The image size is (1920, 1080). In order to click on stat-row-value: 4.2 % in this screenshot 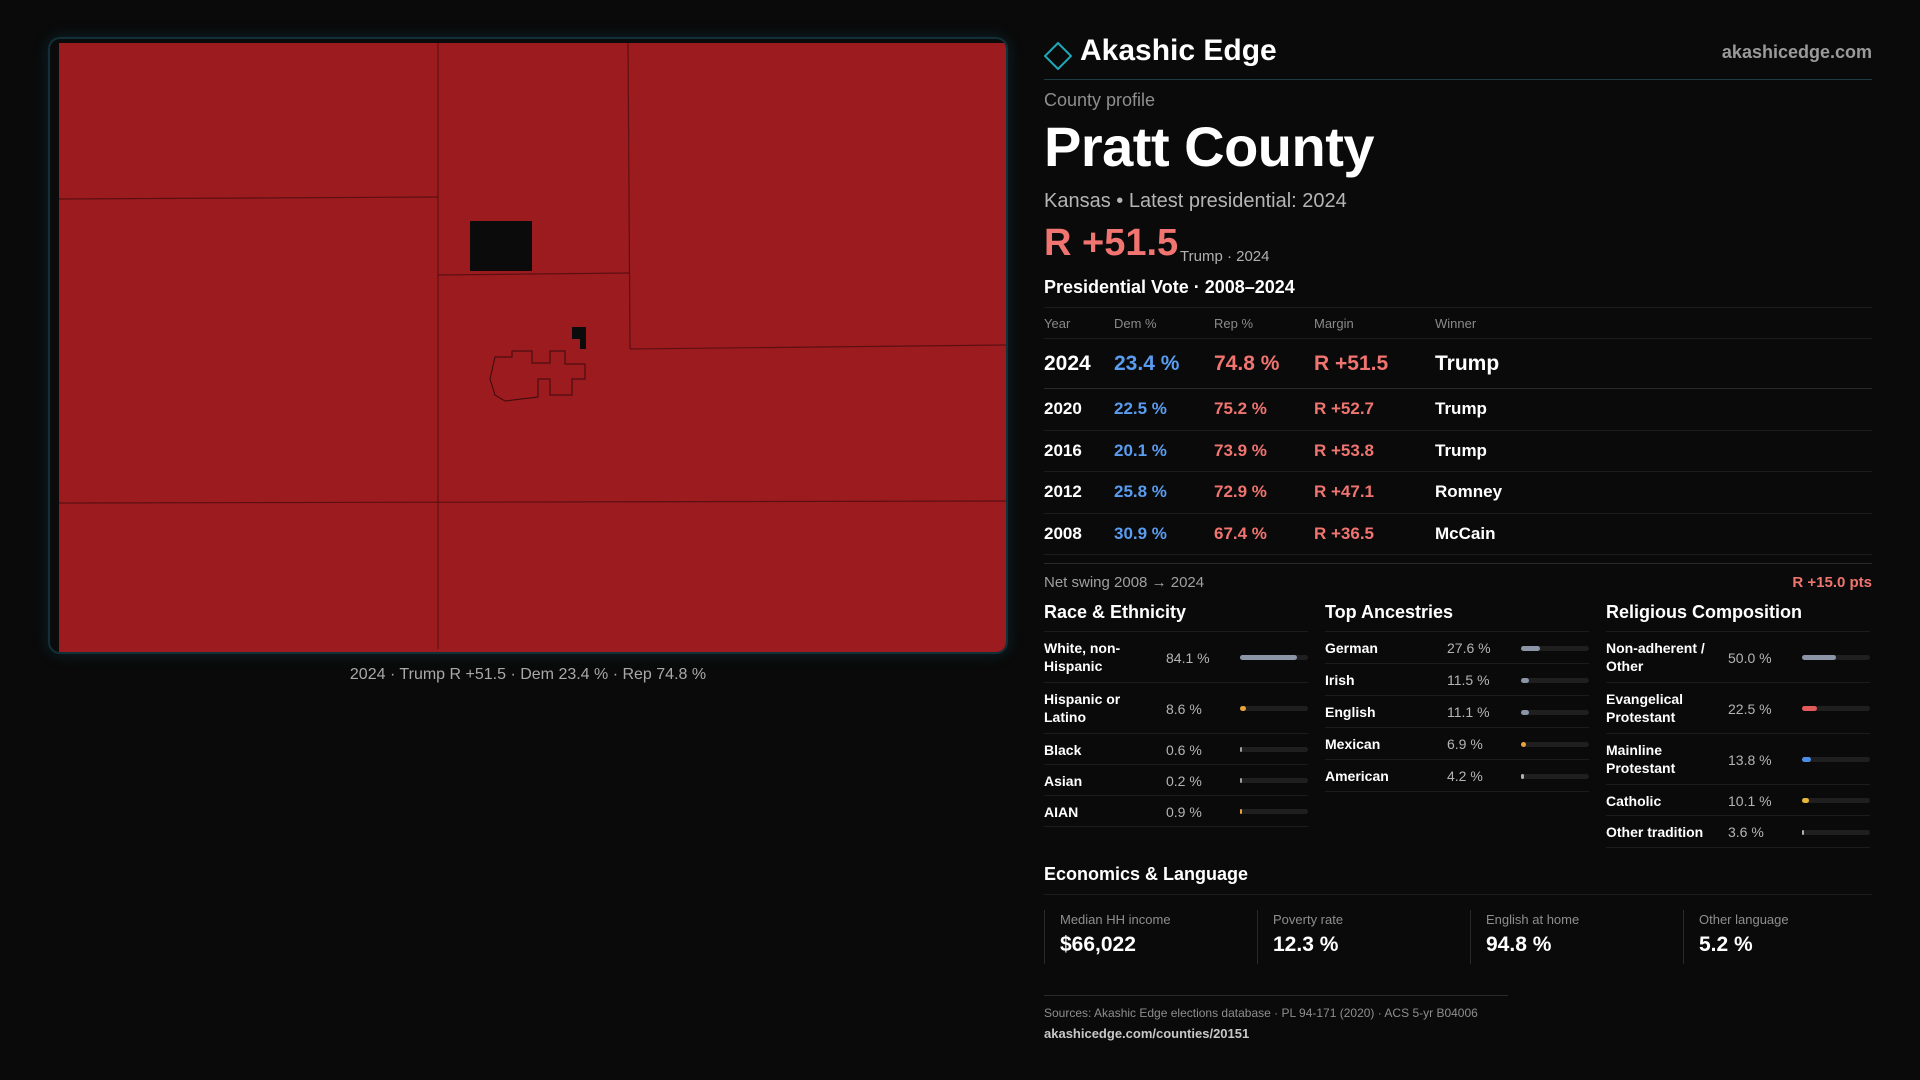, I will do `click(1465, 776)`.